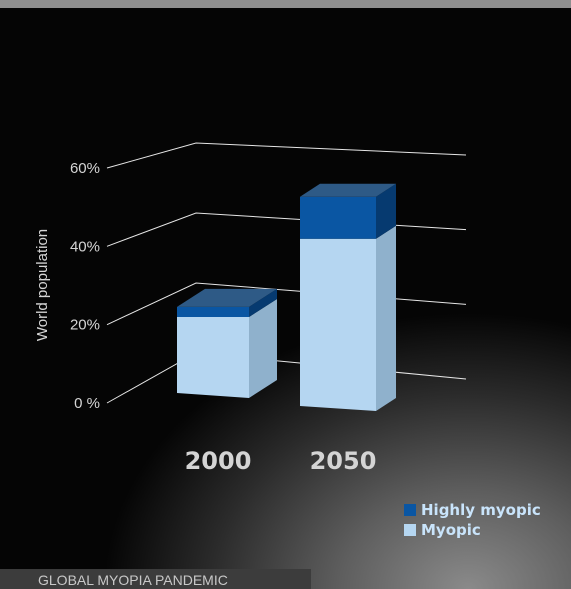 The width and height of the screenshot is (571, 589). I want to click on bars, so click(286, 297).